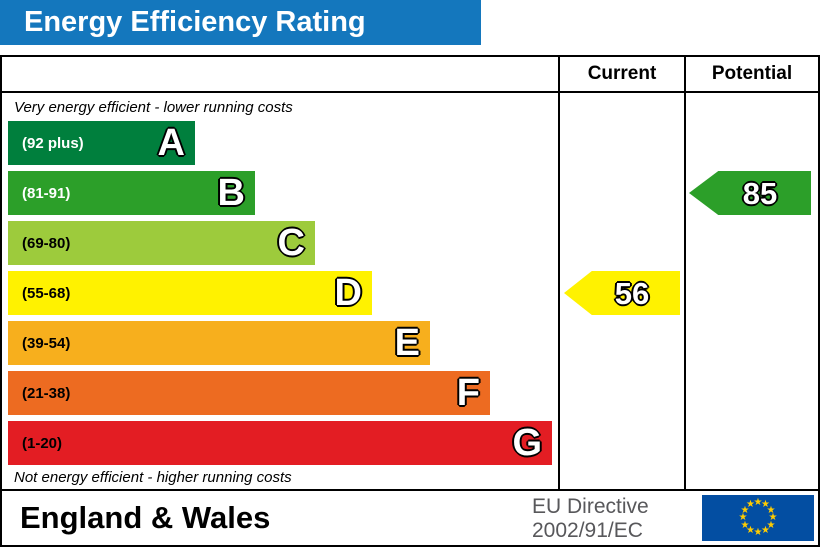 The height and width of the screenshot is (547, 820). I want to click on eu-directive-line1: EU Directive, so click(590, 506).